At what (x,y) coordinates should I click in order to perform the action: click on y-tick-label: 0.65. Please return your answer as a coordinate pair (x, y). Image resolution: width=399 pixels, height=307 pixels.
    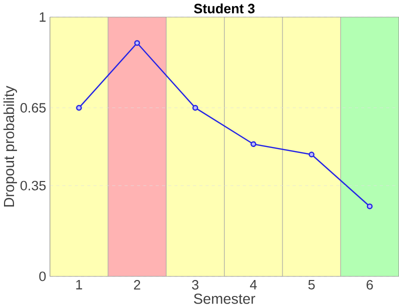
    Looking at the image, I should click on (33, 107).